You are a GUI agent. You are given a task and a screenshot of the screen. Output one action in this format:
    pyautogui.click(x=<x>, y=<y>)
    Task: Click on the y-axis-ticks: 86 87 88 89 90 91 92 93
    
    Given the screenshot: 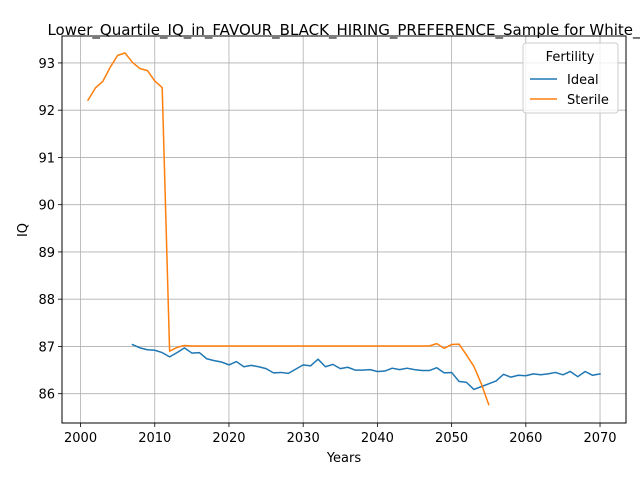 What is the action you would take?
    pyautogui.click(x=50, y=230)
    